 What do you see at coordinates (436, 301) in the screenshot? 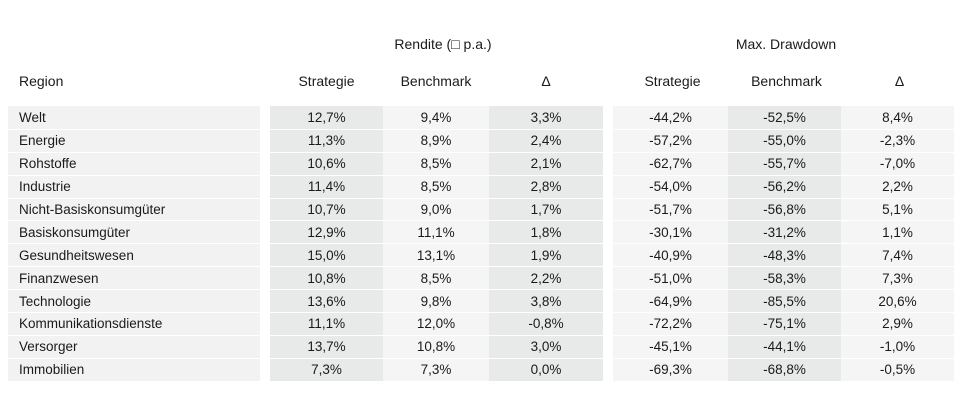
I see `rendite-benchmark-cell: 9,8%` at bounding box center [436, 301].